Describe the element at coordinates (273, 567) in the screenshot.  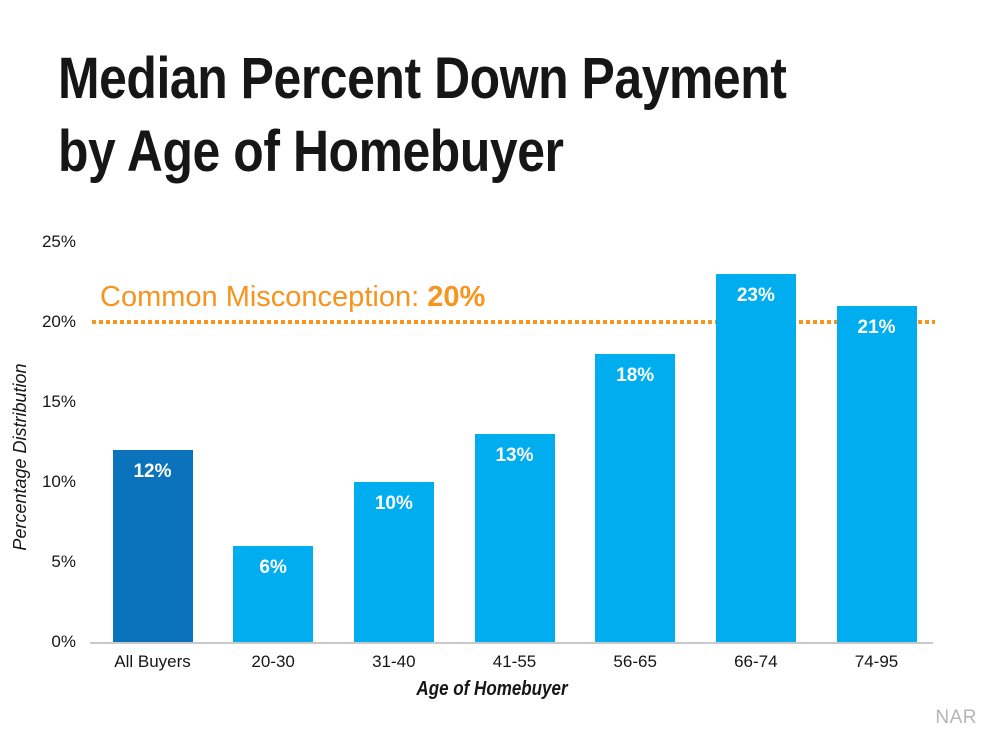
I see `bar-value-label: 6%` at that location.